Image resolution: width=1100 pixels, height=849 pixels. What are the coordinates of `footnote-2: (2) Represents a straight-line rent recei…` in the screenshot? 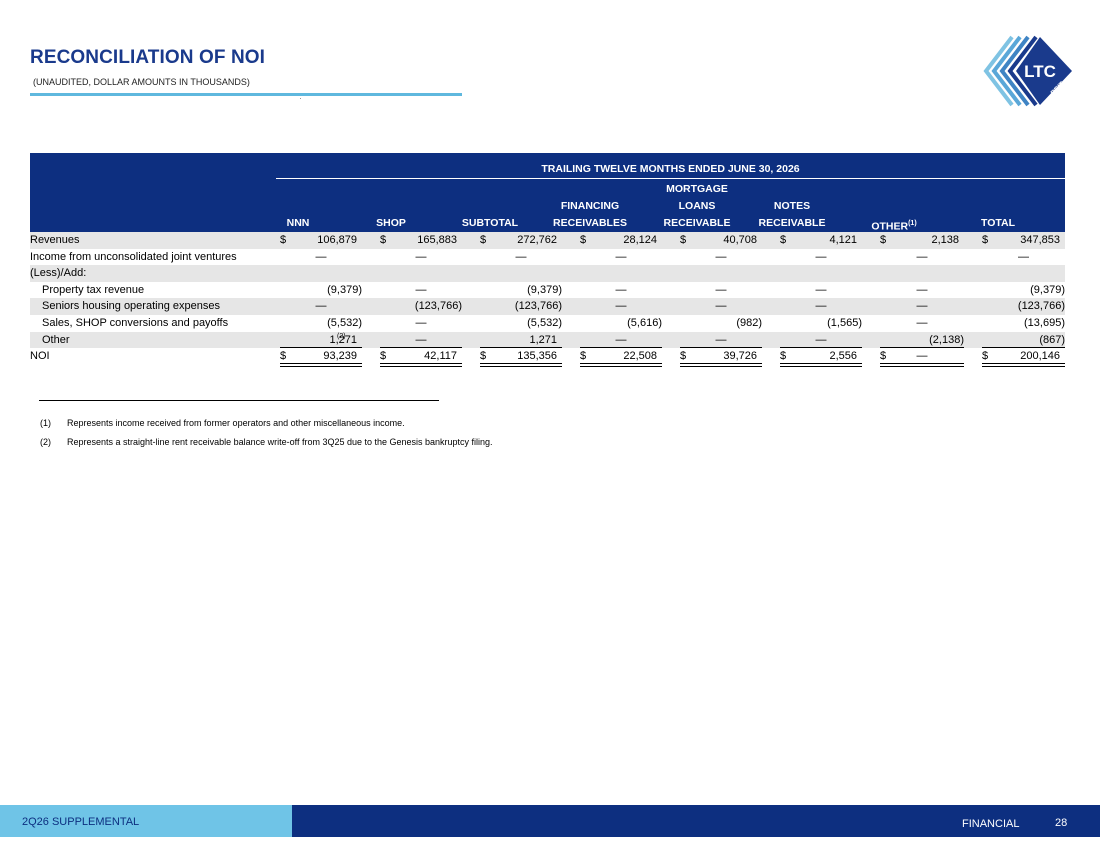 It's located at (266, 442).